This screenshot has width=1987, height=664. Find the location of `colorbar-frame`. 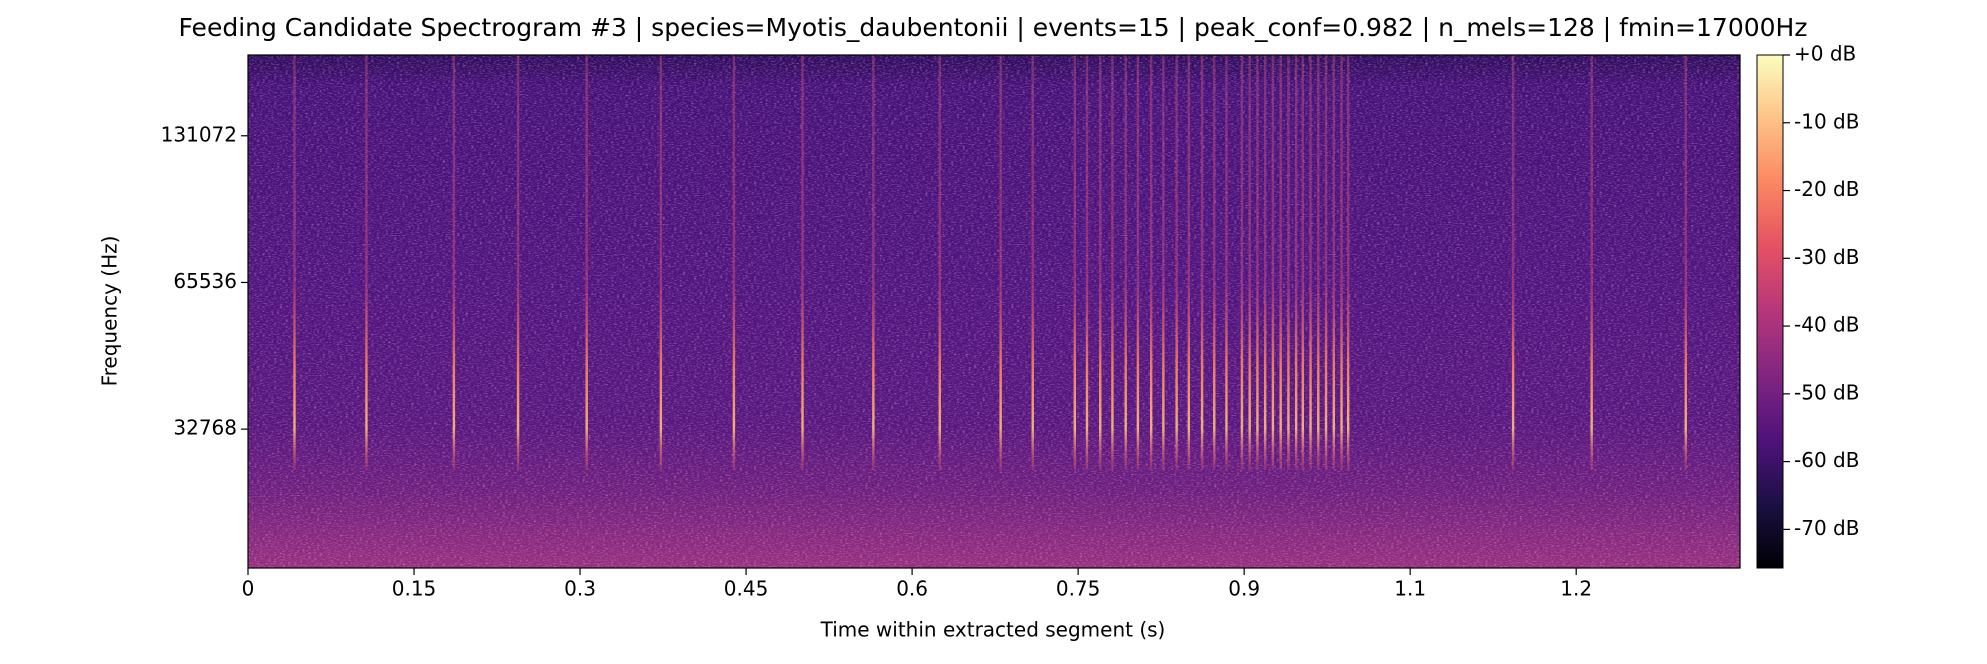

colorbar-frame is located at coordinates (1770, 311).